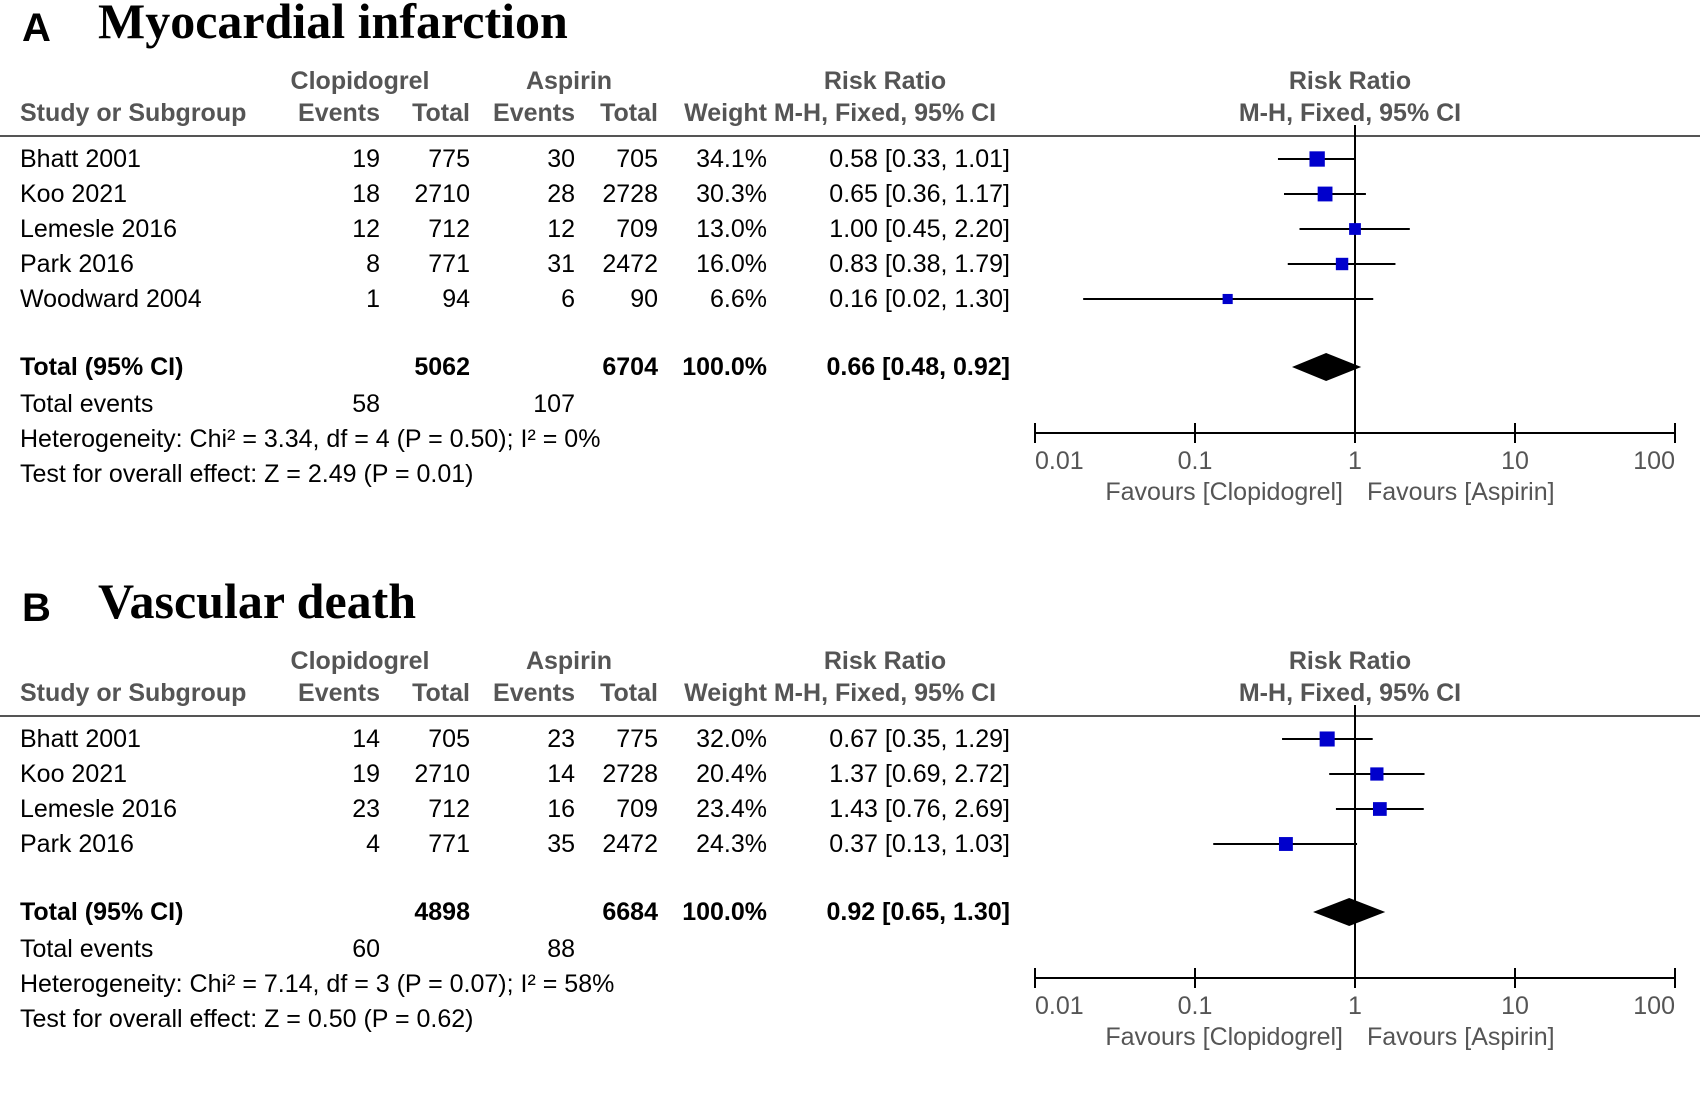  Describe the element at coordinates (731, 229) in the screenshot. I see `weight: 13.0%` at that location.